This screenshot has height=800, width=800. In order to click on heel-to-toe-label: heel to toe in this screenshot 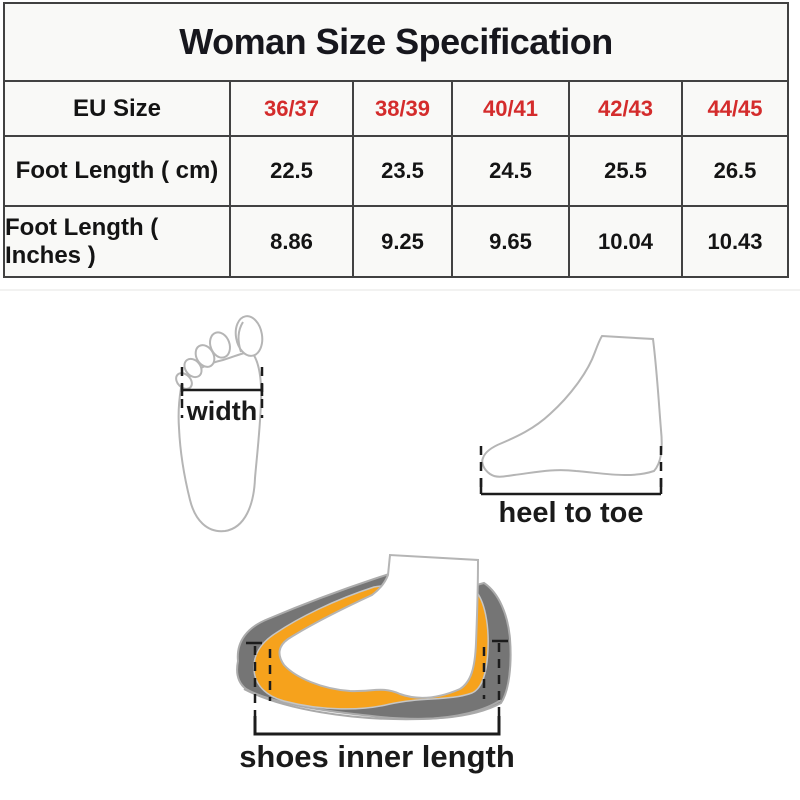, I will do `click(570, 513)`.